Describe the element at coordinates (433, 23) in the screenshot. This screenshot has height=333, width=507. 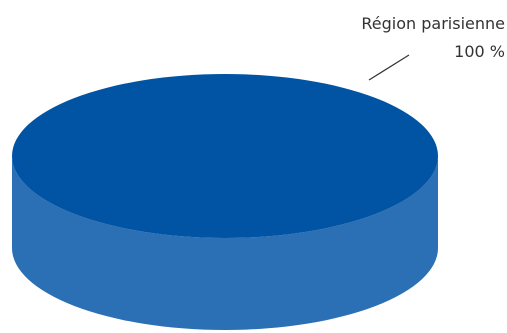
I see `slice-label-name: Région parisienne` at that location.